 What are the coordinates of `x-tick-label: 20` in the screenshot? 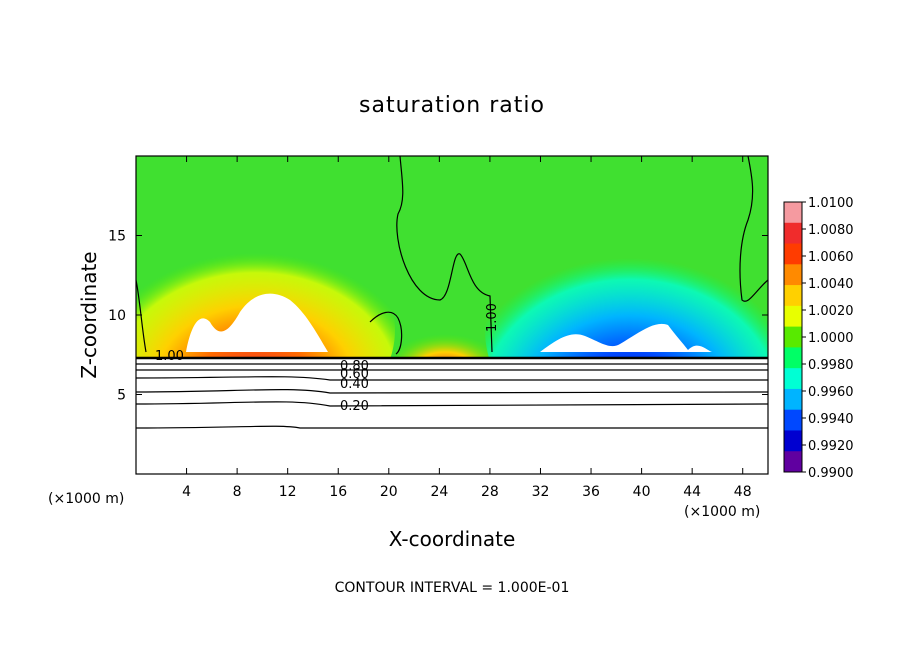 It's located at (389, 492).